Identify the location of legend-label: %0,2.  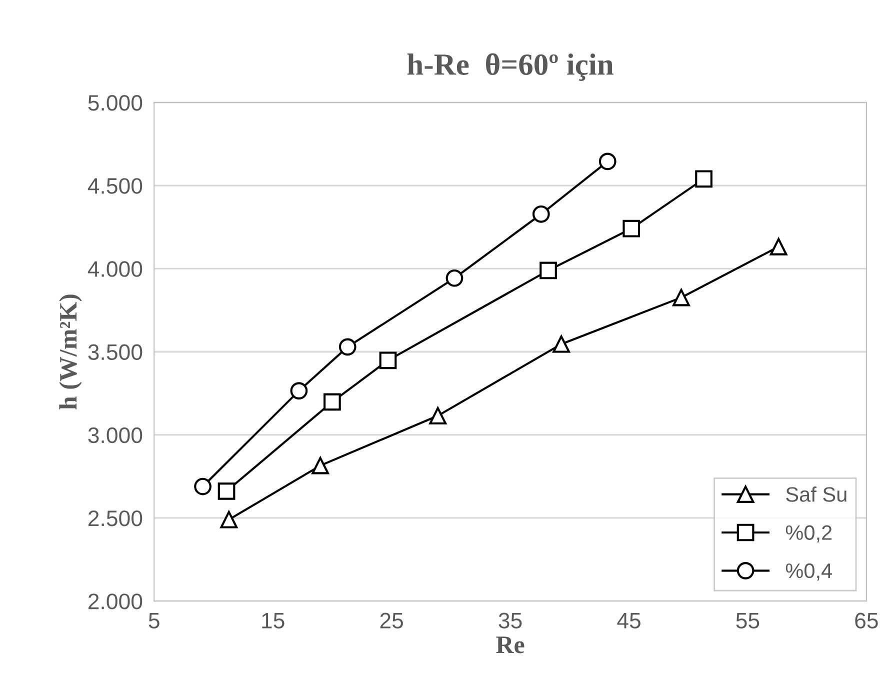
(809, 533).